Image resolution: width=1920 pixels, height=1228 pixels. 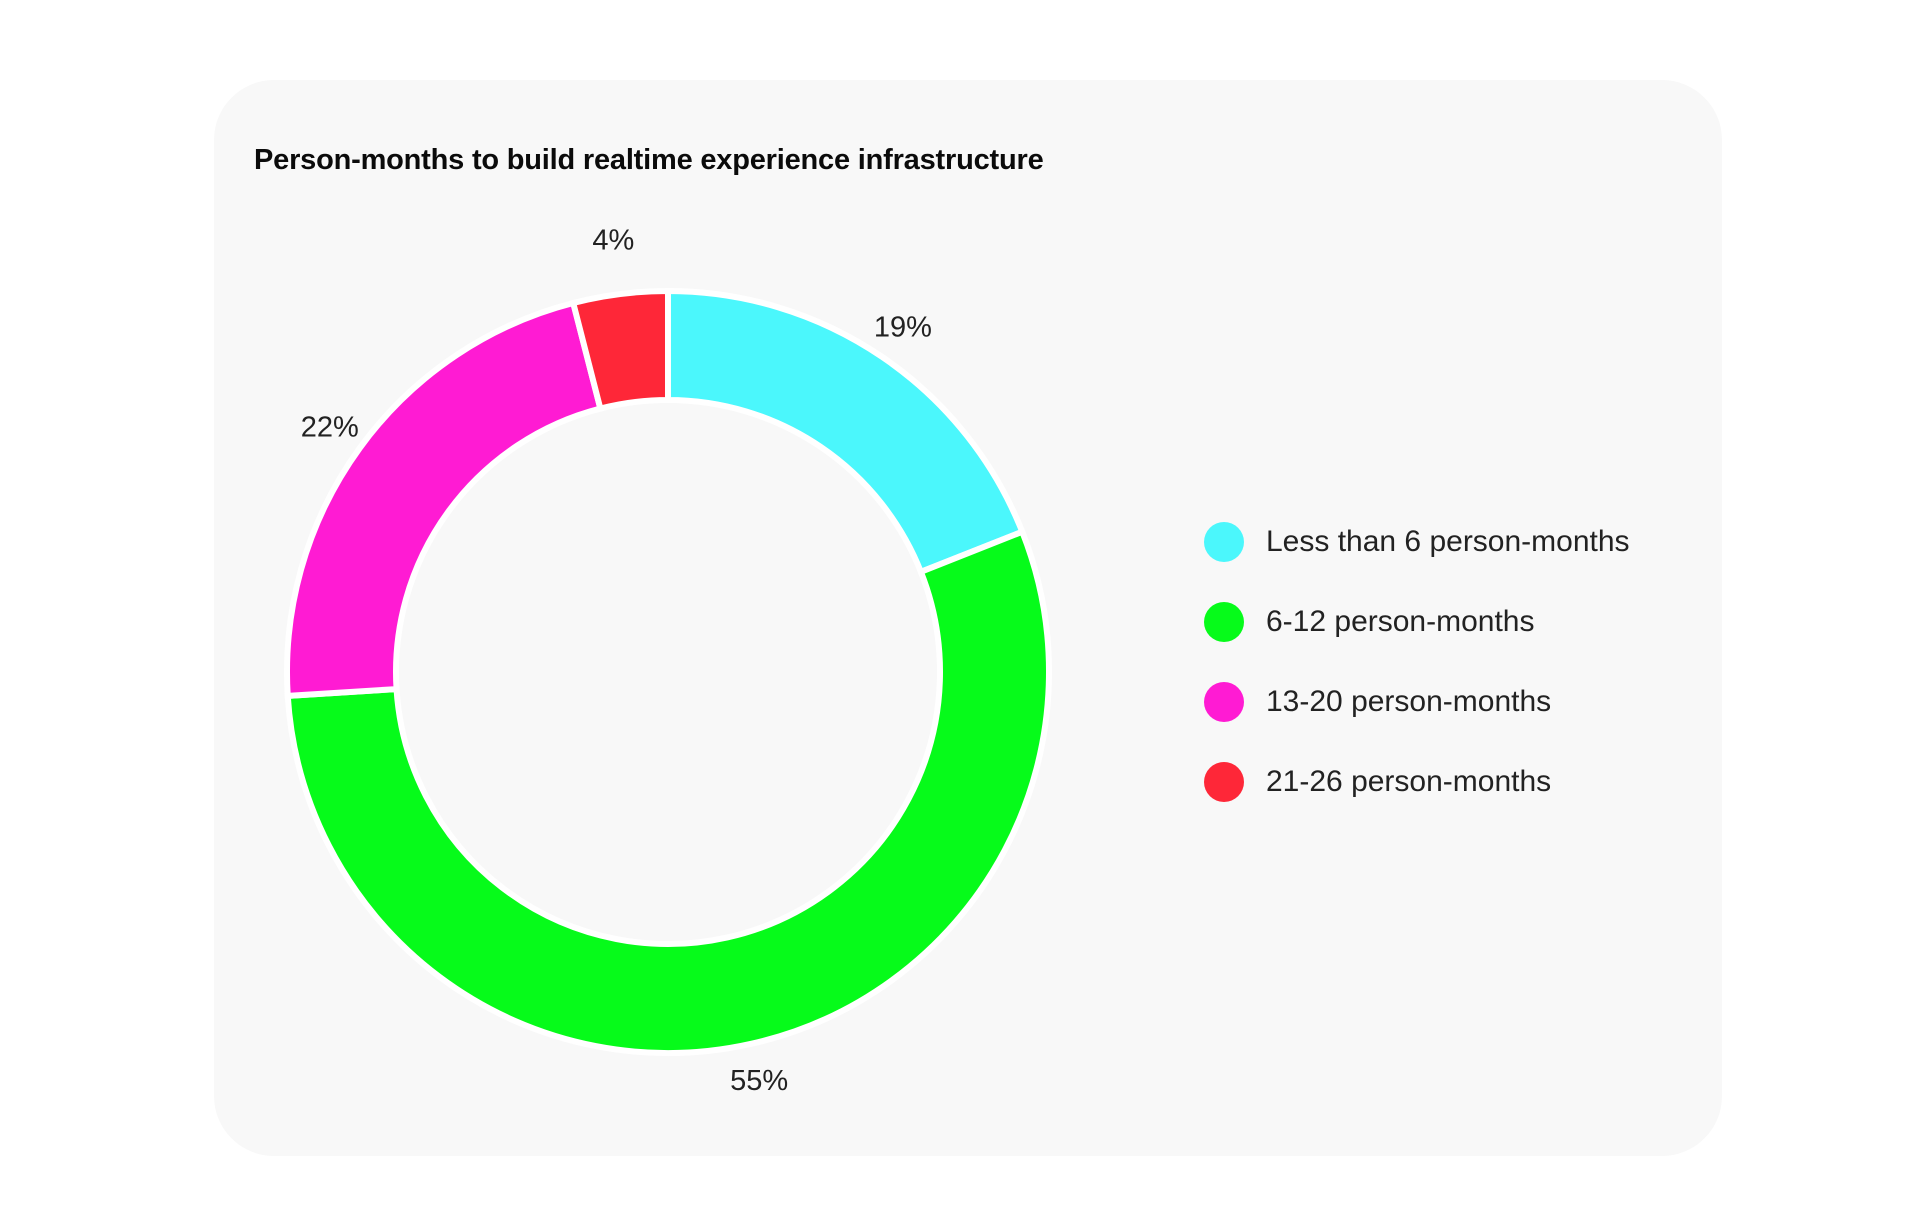 What do you see at coordinates (620, 350) in the screenshot?
I see `slice-21-26-person-months` at bounding box center [620, 350].